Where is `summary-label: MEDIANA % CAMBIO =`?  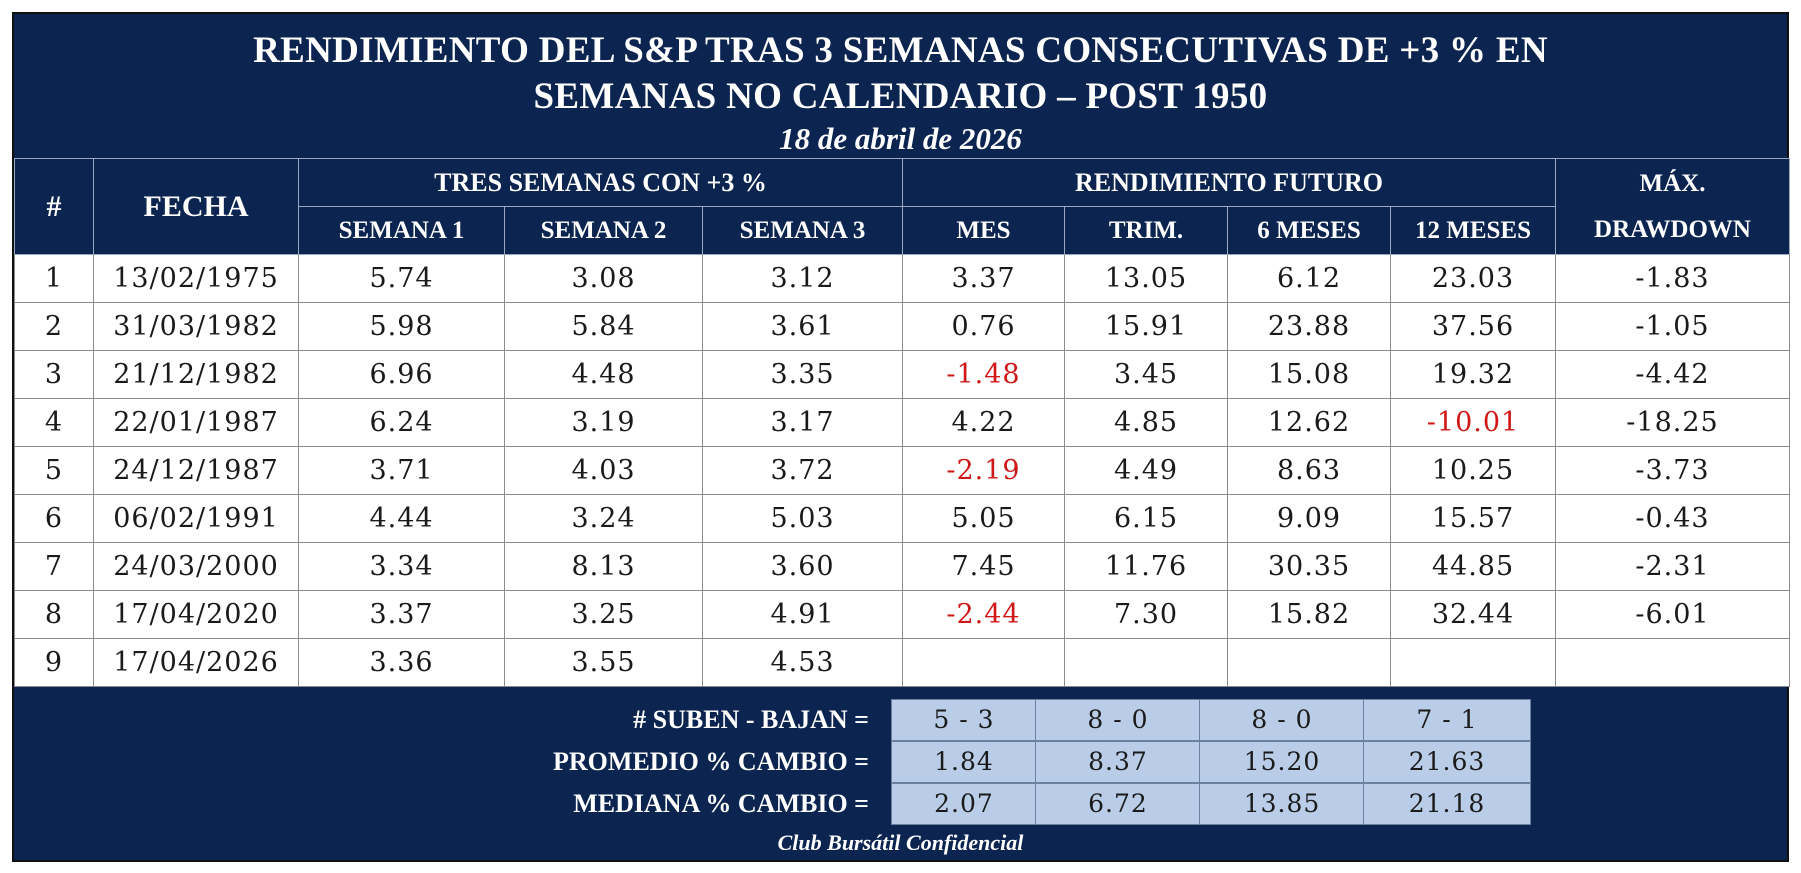
summary-label: MEDIANA % CAMBIO = is located at coordinates (721, 803).